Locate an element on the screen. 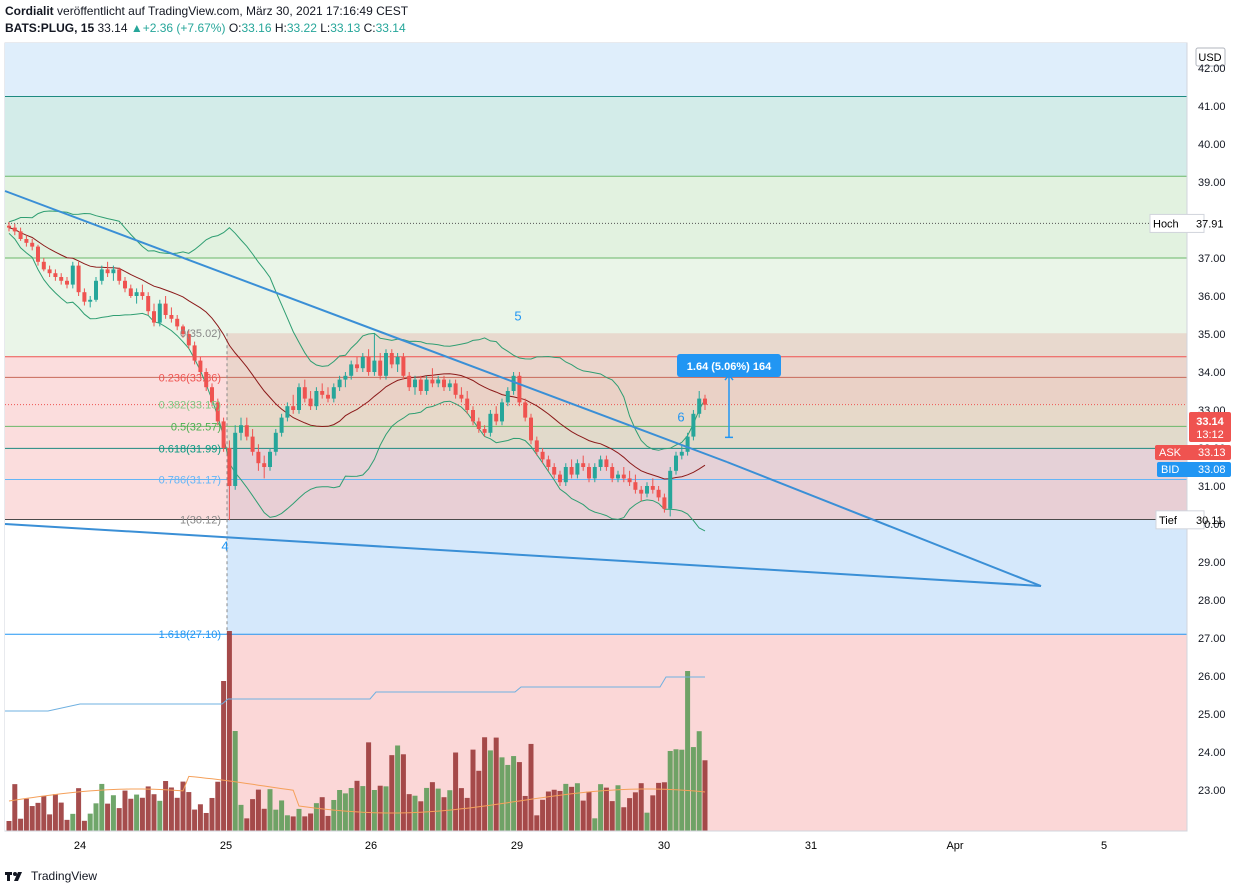 The width and height of the screenshot is (1238, 889). x-tick-label: 26 is located at coordinates (371, 846).